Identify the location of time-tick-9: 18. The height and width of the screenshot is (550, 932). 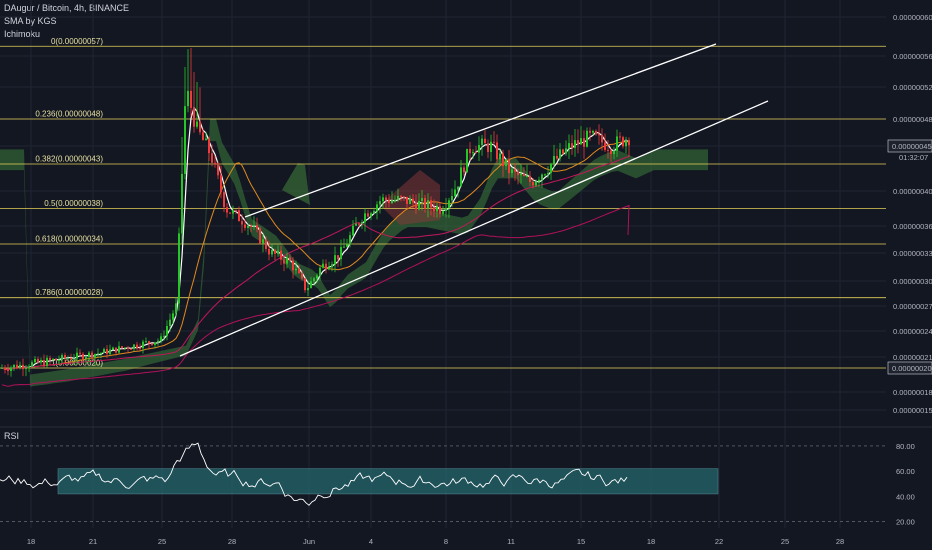
(651, 541).